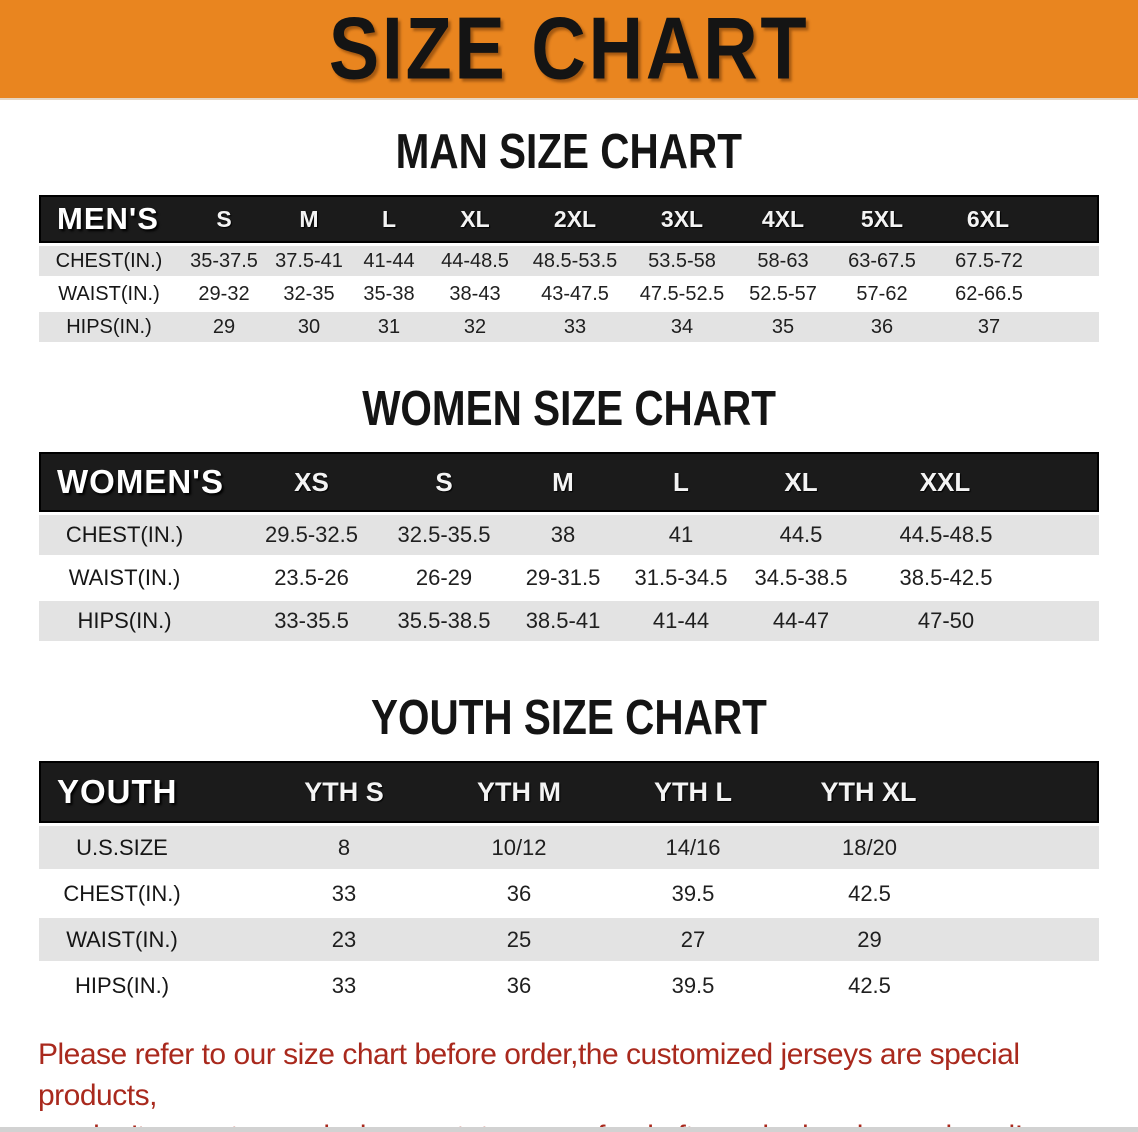 The width and height of the screenshot is (1138, 1132). What do you see at coordinates (344, 939) in the screenshot?
I see `size-value-cell: 23` at bounding box center [344, 939].